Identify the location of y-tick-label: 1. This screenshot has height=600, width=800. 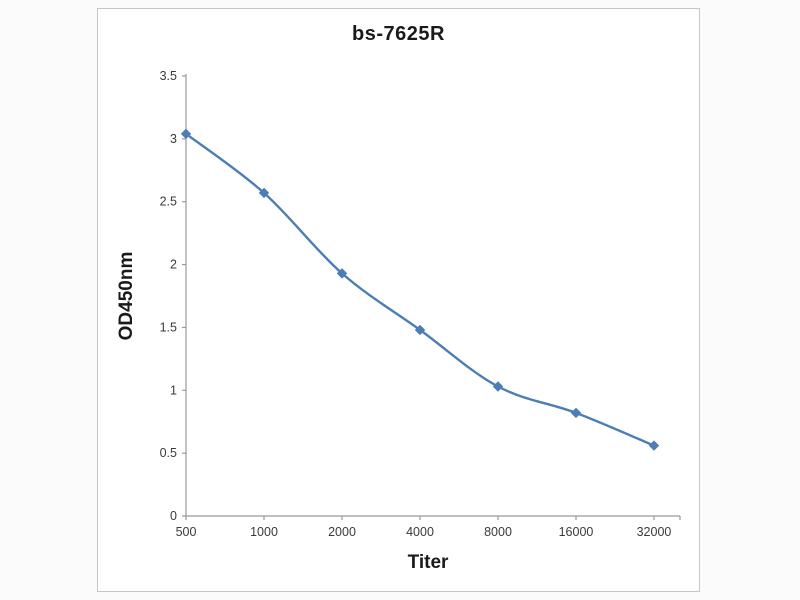
(173, 390).